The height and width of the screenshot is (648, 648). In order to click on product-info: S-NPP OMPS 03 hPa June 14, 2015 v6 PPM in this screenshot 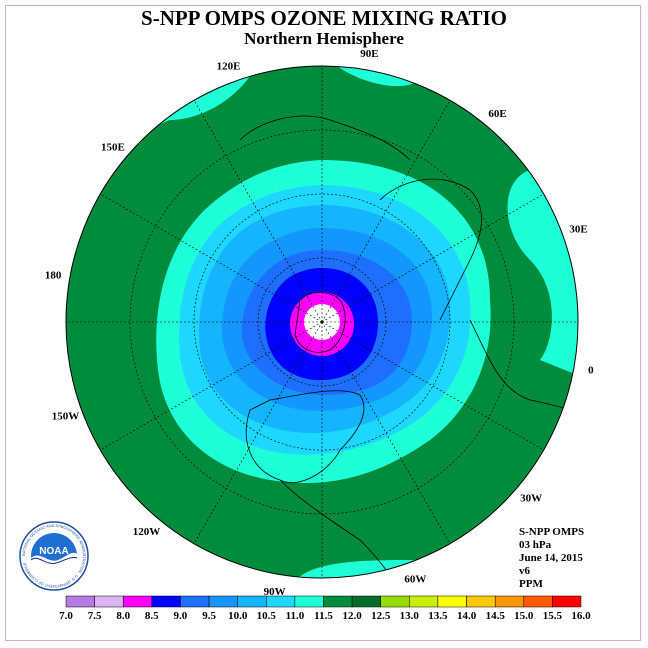, I will do `click(551, 558)`.